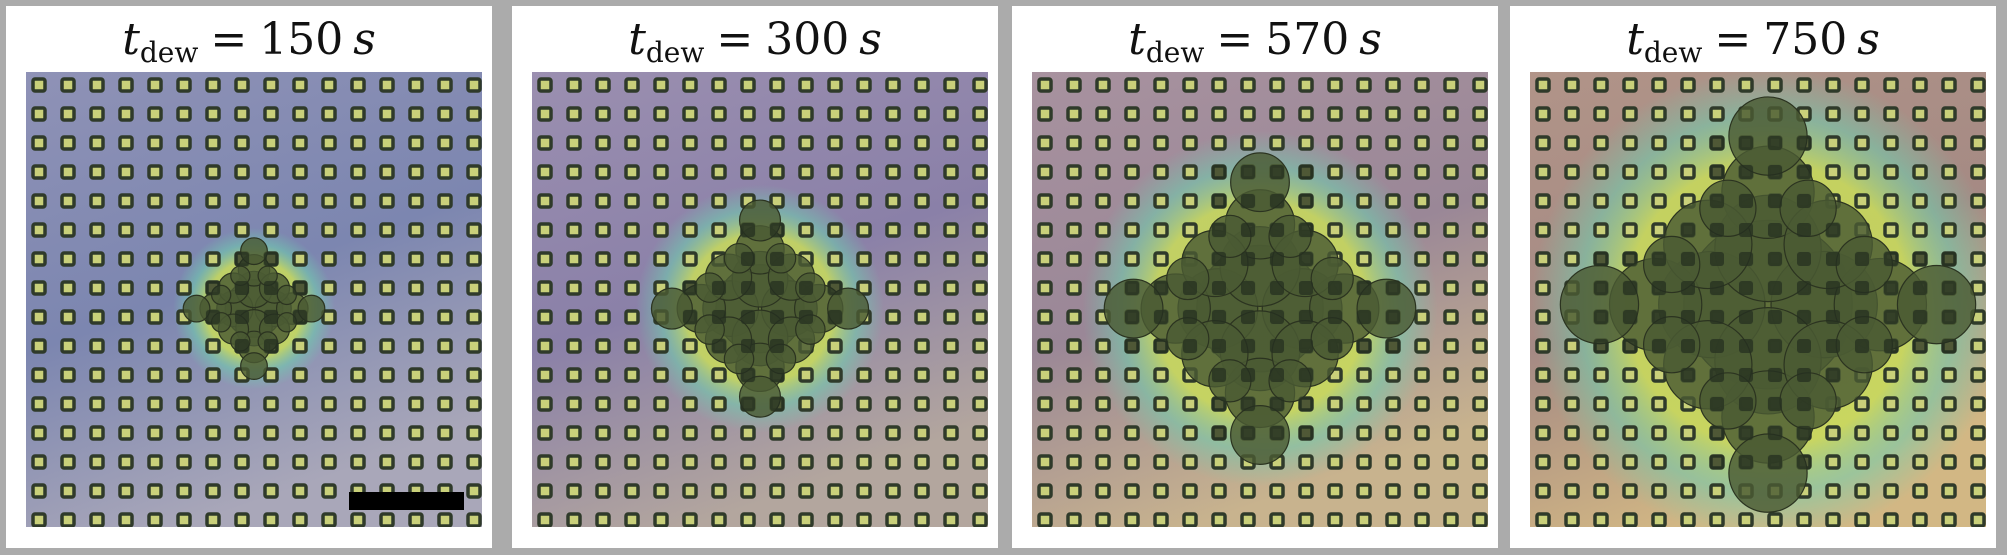  I want to click on panel-3-title: tdew = 570 s, so click(1255, 40).